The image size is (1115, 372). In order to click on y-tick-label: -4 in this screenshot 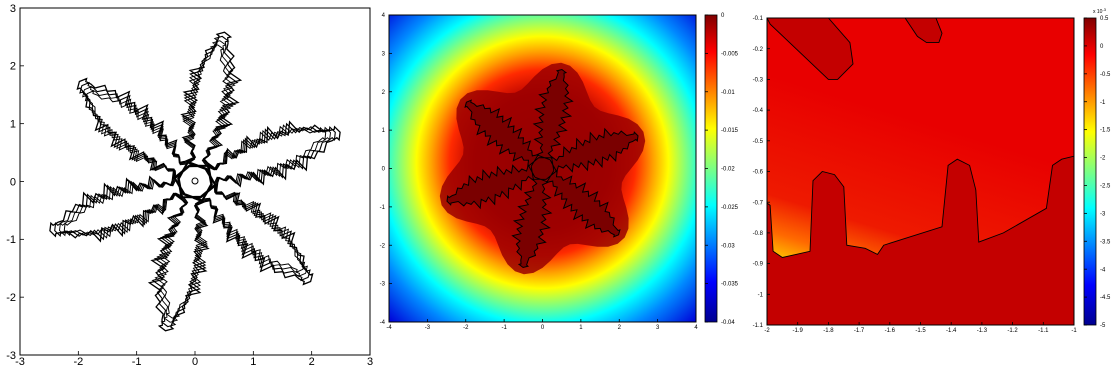, I will do `click(383, 323)`.